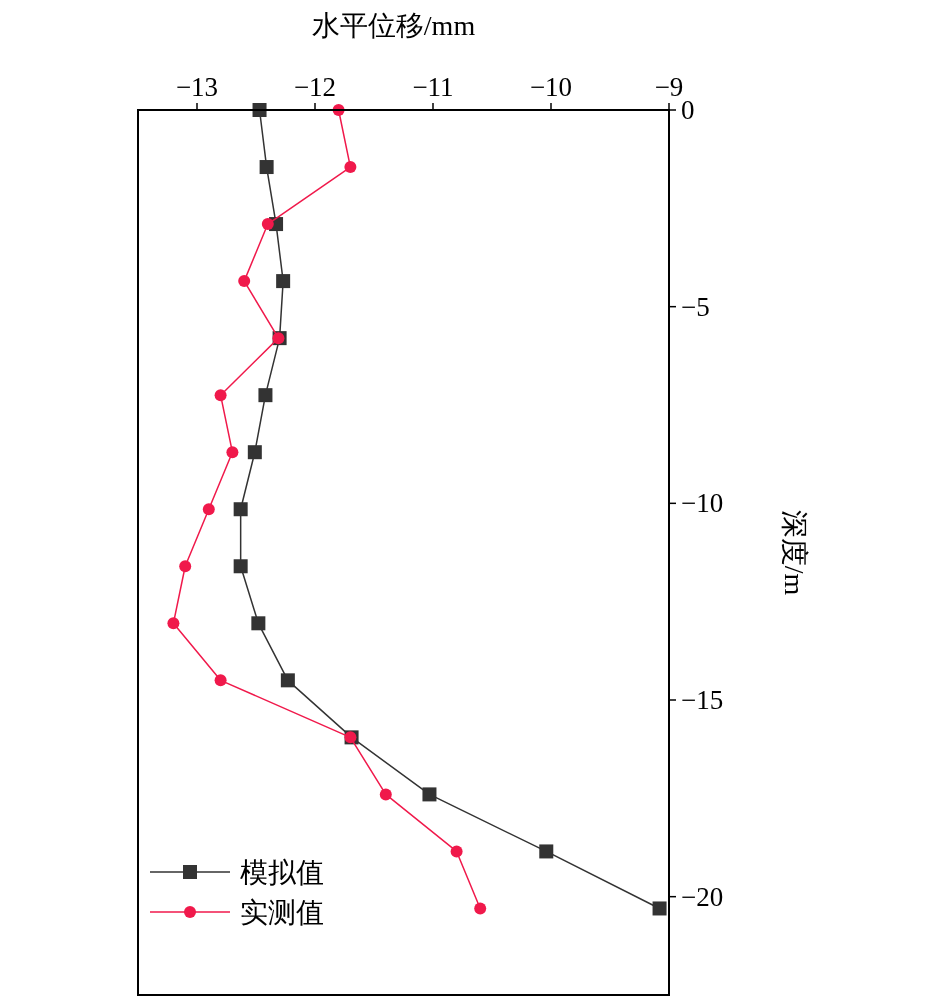 The height and width of the screenshot is (1004, 945). Describe the element at coordinates (794, 552) in the screenshot. I see `y-axis-title: 深度/m` at that location.